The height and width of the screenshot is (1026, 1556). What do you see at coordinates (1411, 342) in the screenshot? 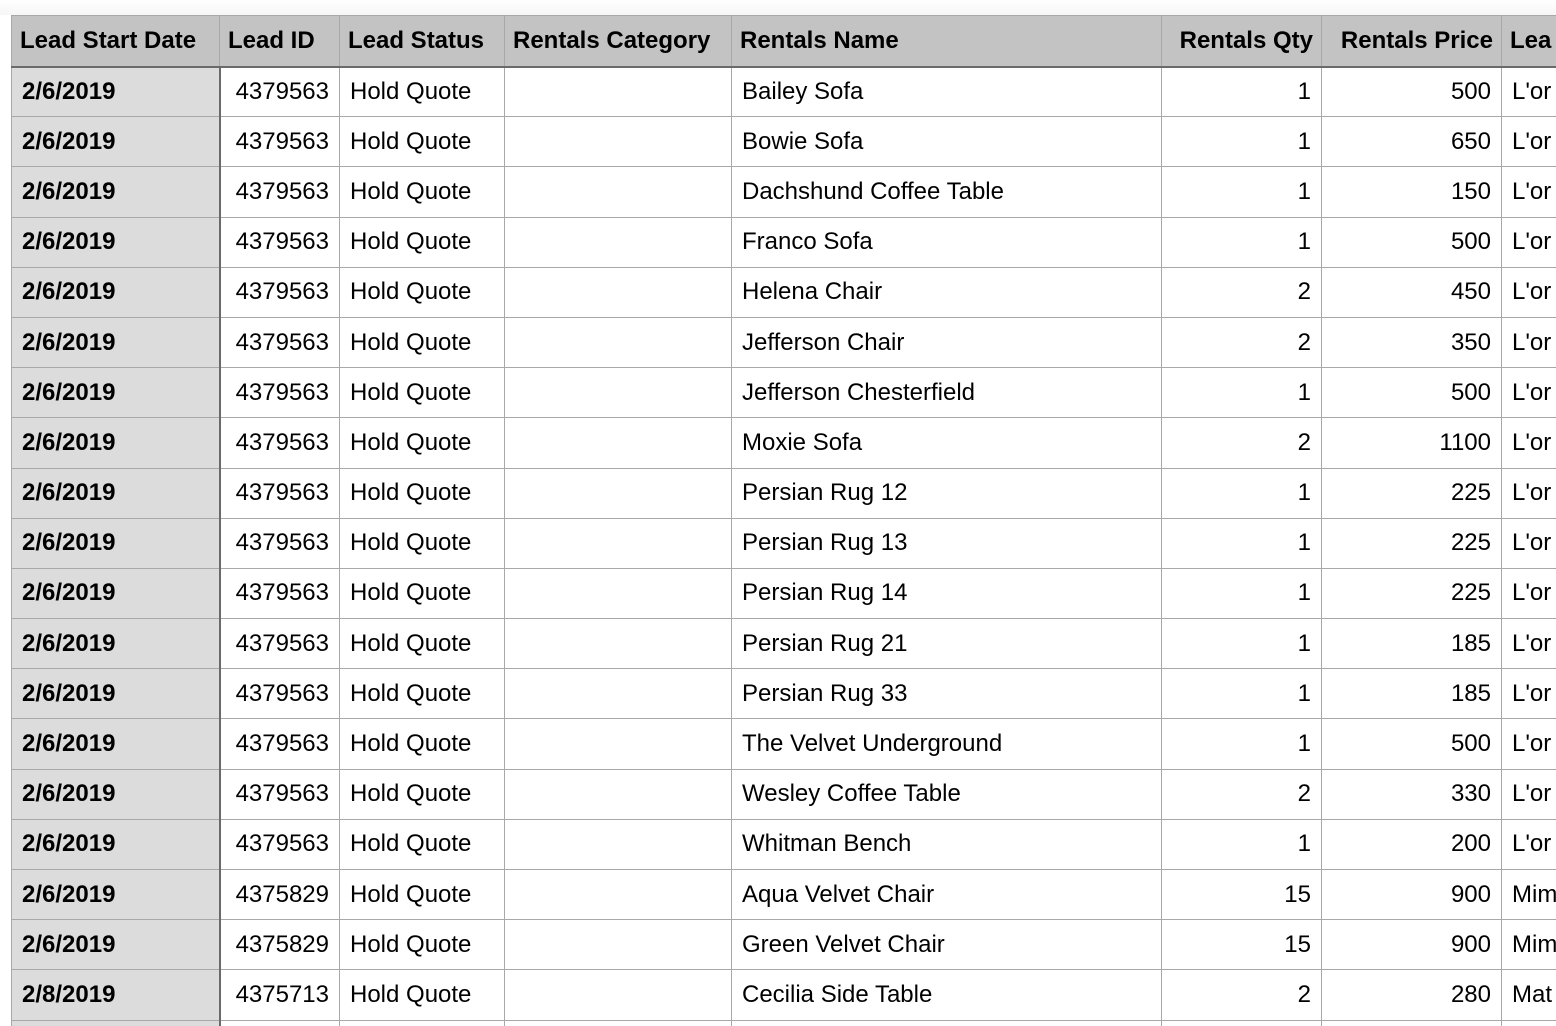
I see `cell-rentals-price: 350` at bounding box center [1411, 342].